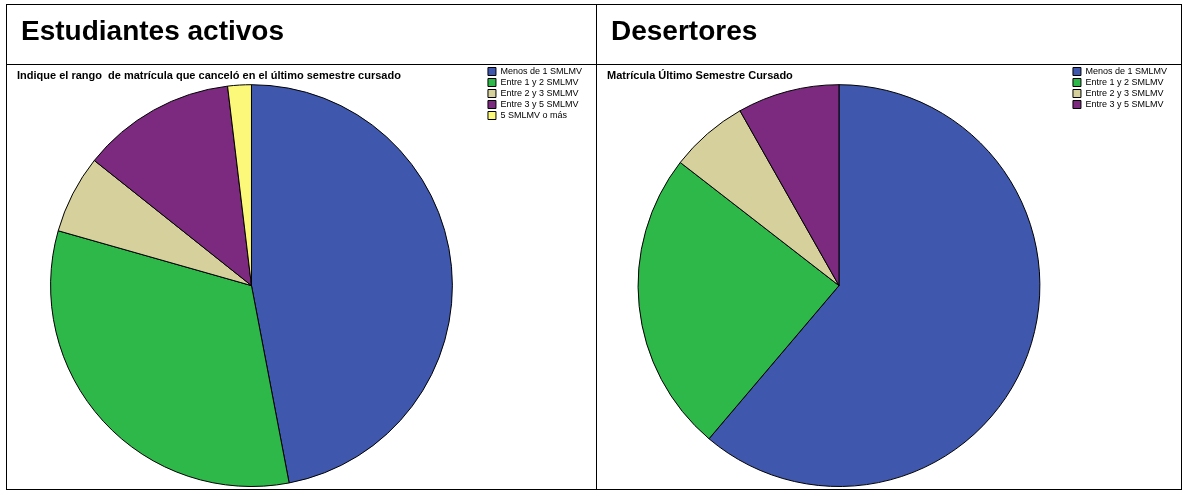  I want to click on chart-subtitle: Matrícula Último Semestre Cursado, so click(700, 74).